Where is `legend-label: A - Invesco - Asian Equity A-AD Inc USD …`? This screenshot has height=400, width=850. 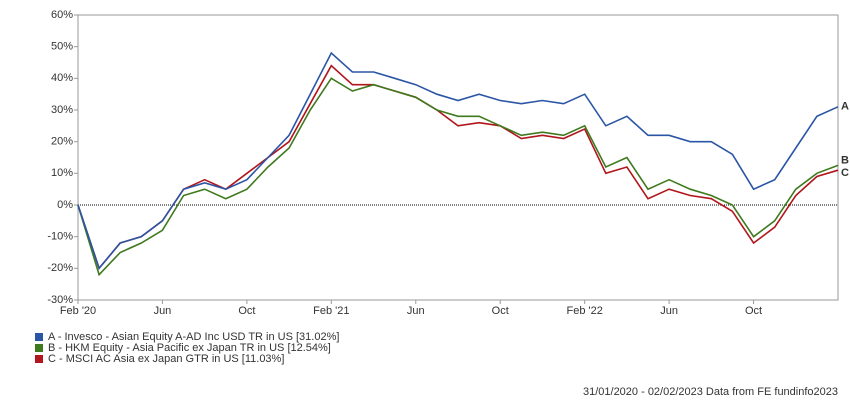 legend-label: A - Invesco - Asian Equity A-AD Inc USD … is located at coordinates (193, 337).